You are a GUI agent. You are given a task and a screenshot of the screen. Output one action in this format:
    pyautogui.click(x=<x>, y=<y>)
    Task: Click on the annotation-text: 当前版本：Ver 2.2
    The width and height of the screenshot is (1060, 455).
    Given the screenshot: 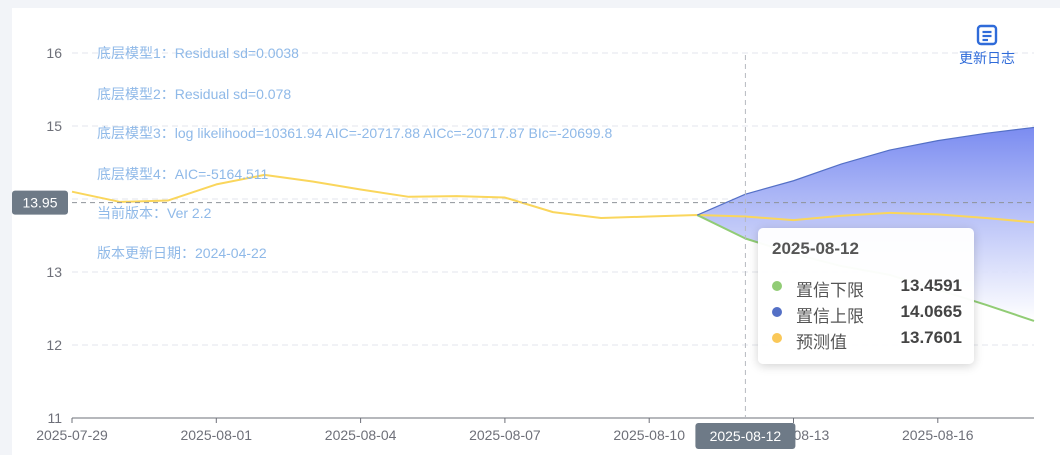 What is the action you would take?
    pyautogui.click(x=154, y=213)
    